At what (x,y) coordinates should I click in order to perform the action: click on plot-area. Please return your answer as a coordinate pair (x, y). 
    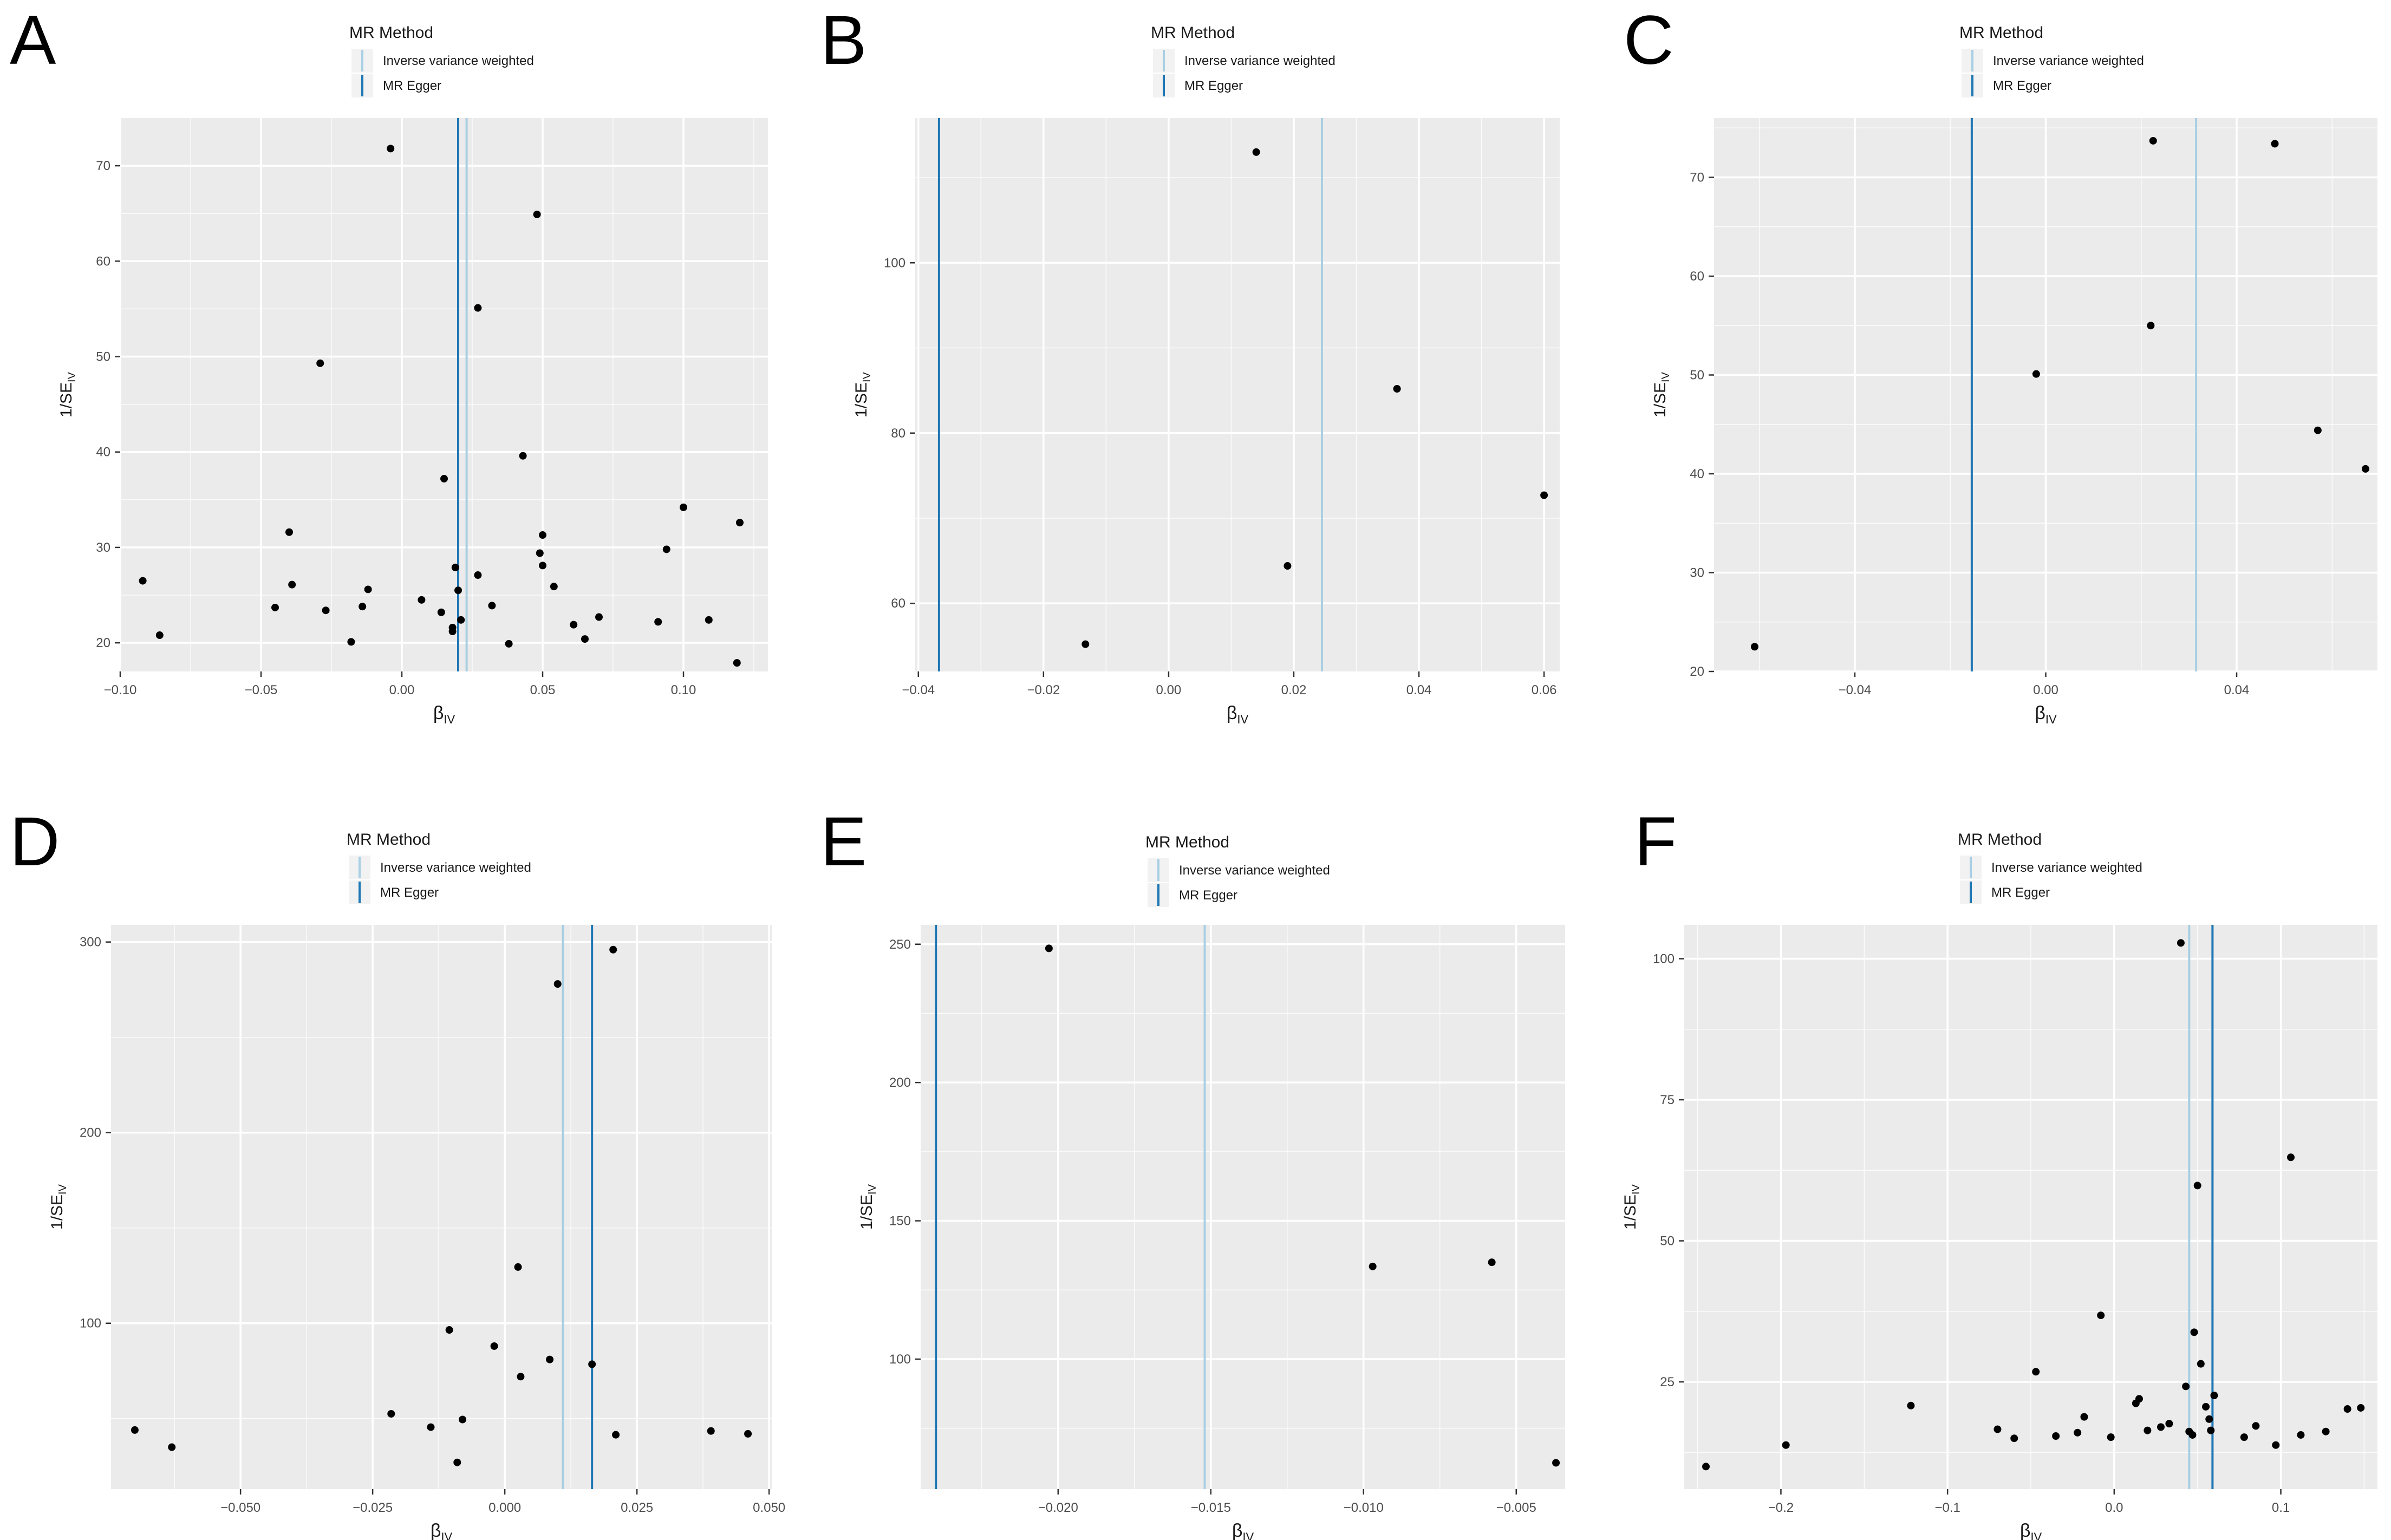
    Looking at the image, I should click on (441, 1207).